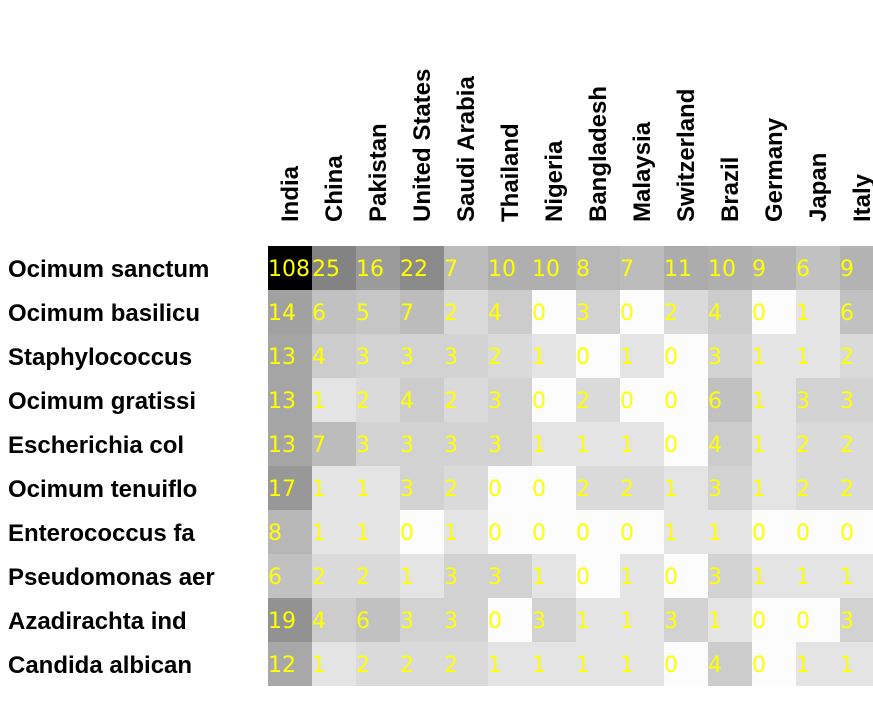 Image resolution: width=873 pixels, height=702 pixels. Describe the element at coordinates (290, 193) in the screenshot. I see `column-label: India` at that location.